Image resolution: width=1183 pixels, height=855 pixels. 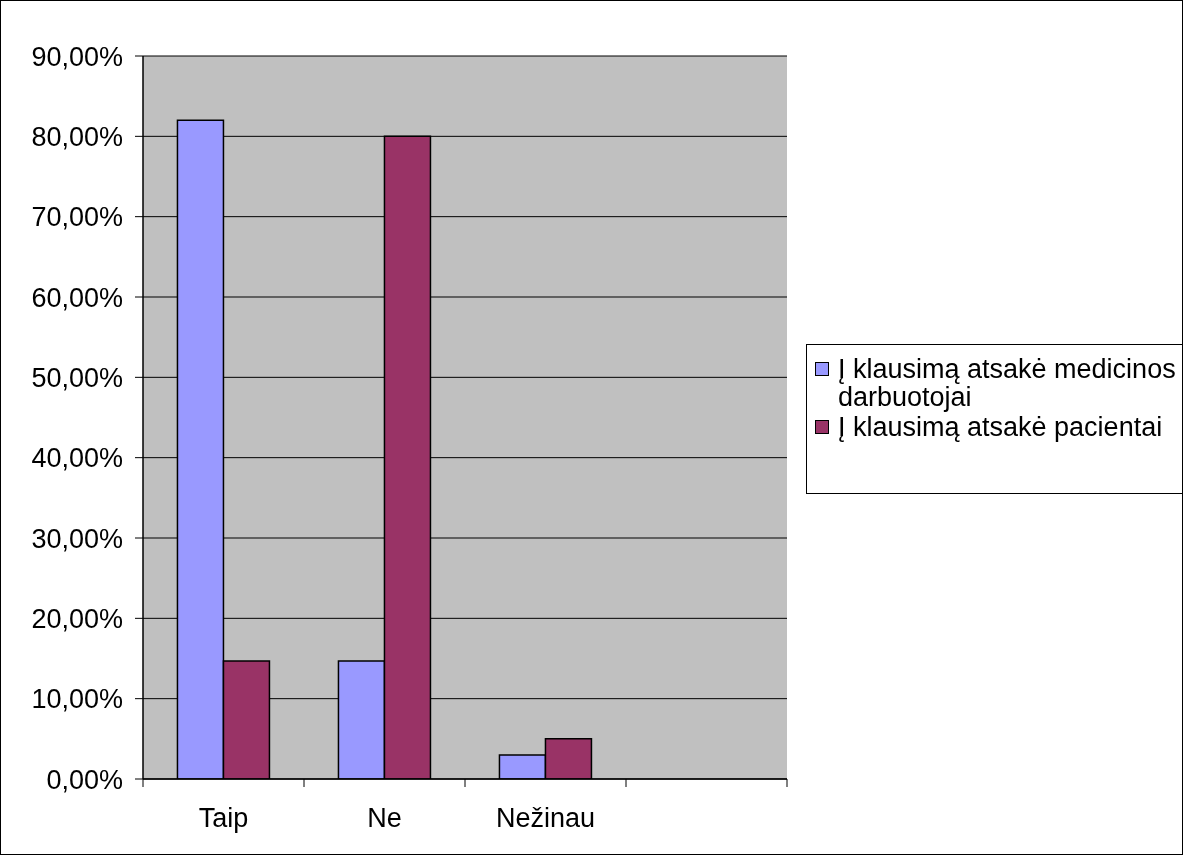 I want to click on y-tick-label: 90,00%, so click(x=77, y=56).